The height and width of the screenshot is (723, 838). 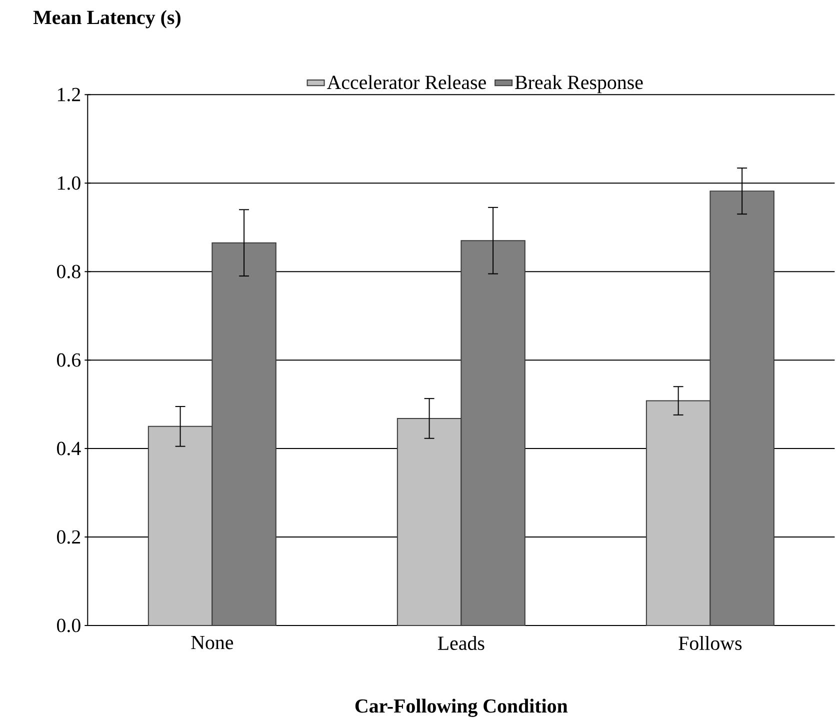 What do you see at coordinates (579, 84) in the screenshot?
I see `legend-label: Break Response` at bounding box center [579, 84].